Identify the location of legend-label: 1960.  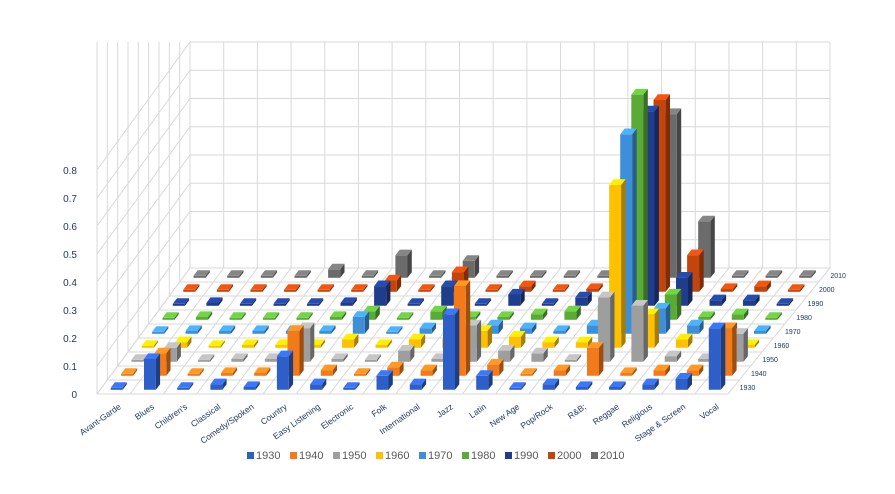
(397, 456).